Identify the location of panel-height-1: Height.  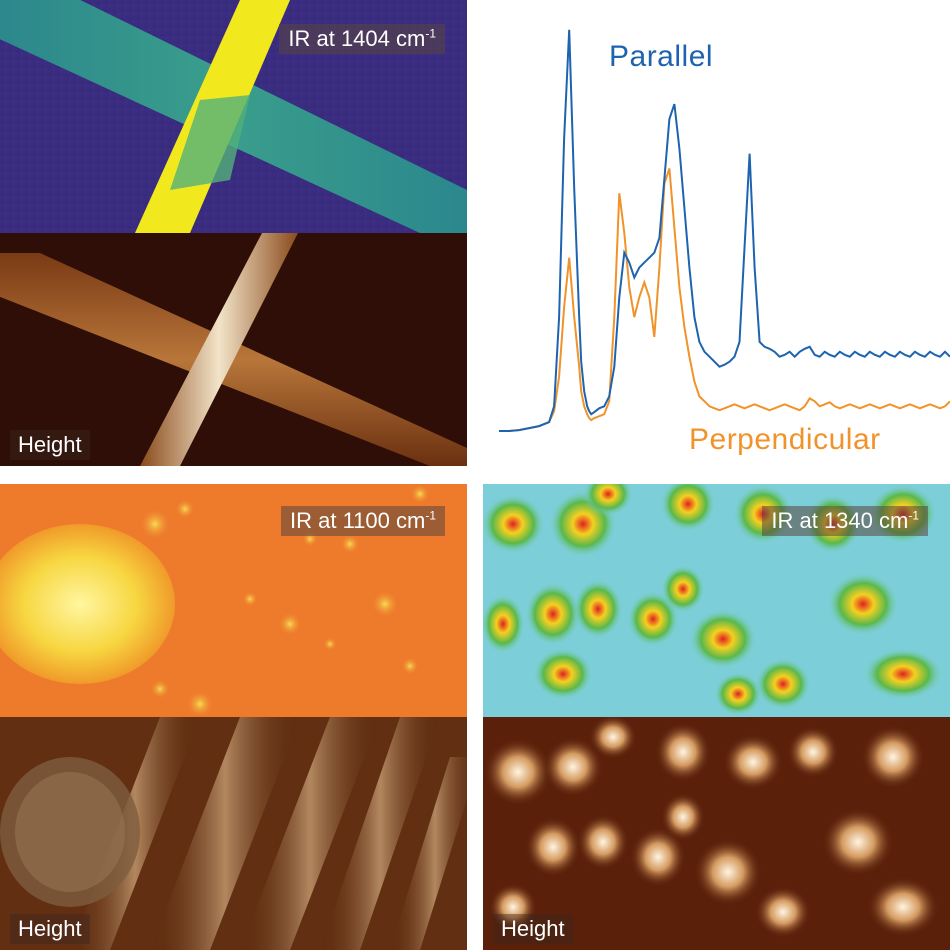
(233, 349).